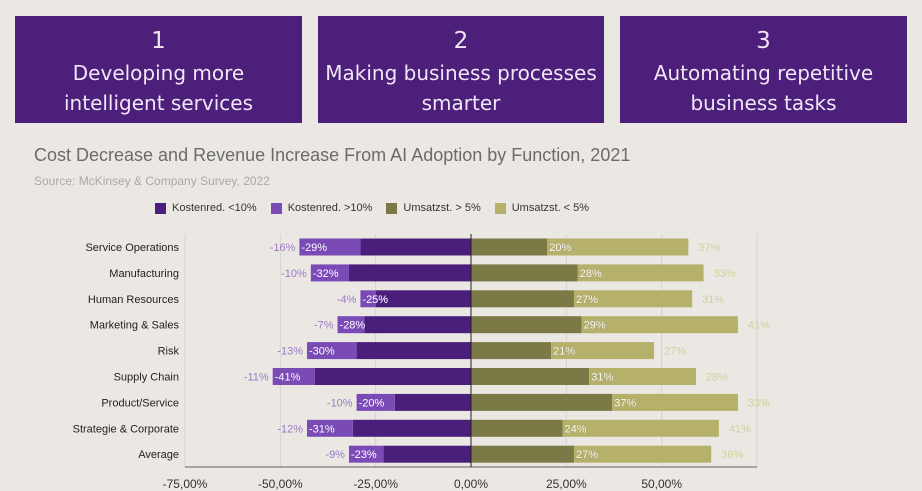 This screenshot has width=922, height=491. Describe the element at coordinates (335, 455) in the screenshot. I see `data-label: -9%` at that location.